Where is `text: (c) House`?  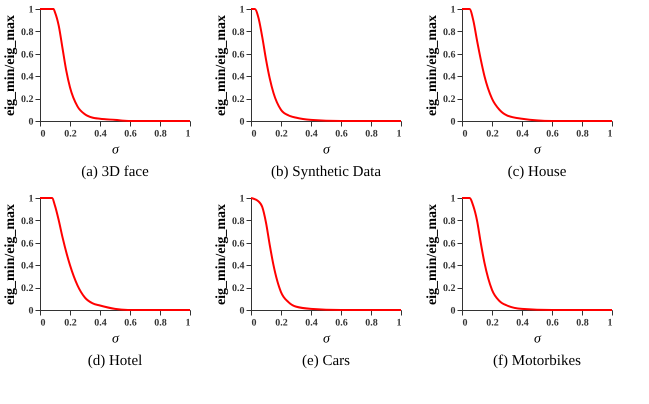
text: (c) House is located at coordinates (537, 172).